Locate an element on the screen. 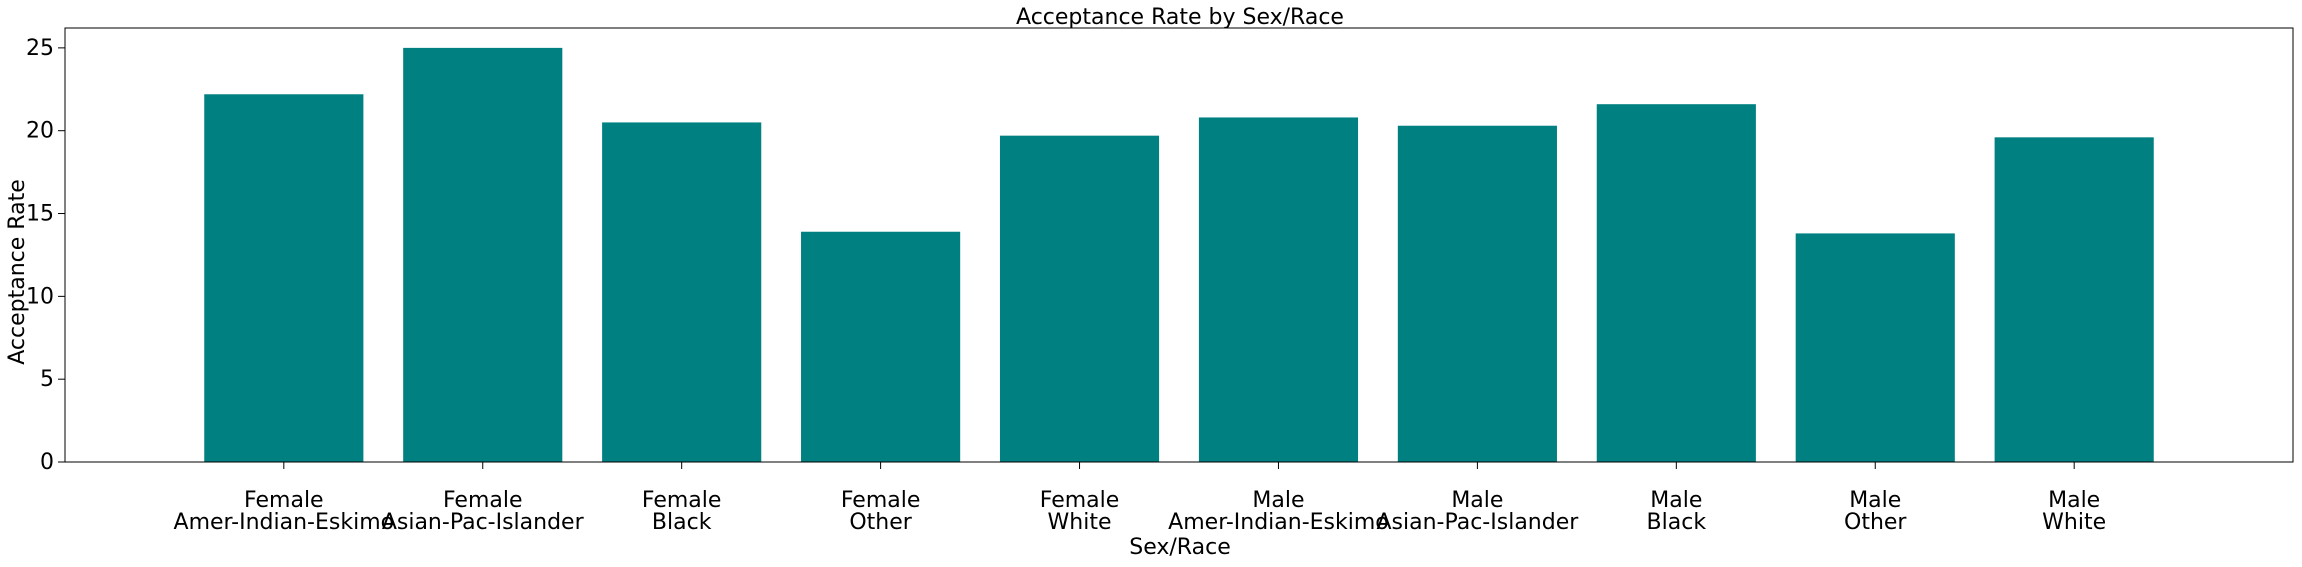  x-tick-label-5: Male Amer-Indian-Eskimo is located at coordinates (1278, 511).